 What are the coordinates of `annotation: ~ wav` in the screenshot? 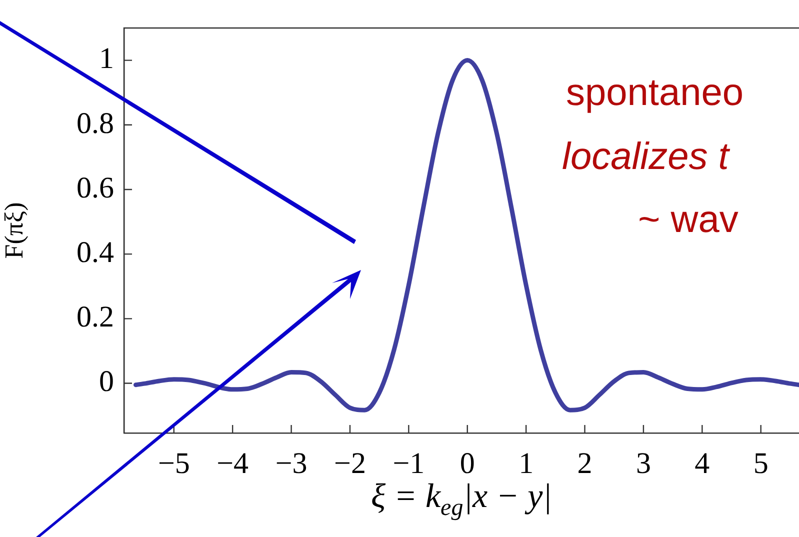 It's located at (688, 220).